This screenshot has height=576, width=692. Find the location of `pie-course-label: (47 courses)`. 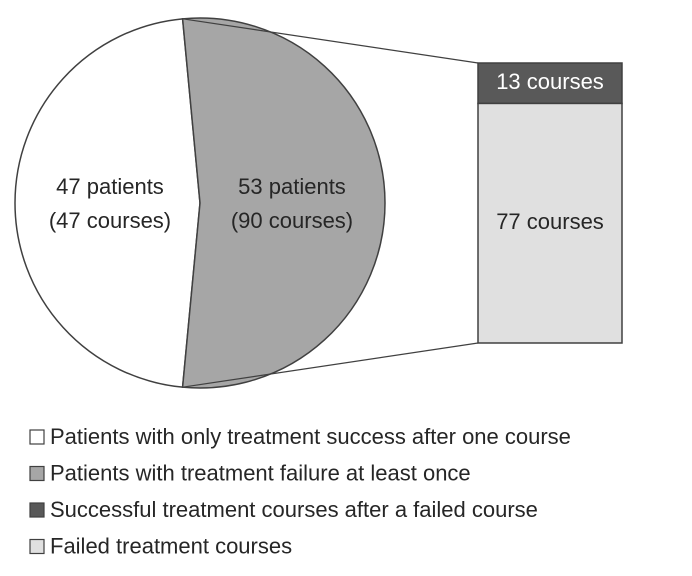

pie-course-label: (47 courses) is located at coordinates (110, 220).